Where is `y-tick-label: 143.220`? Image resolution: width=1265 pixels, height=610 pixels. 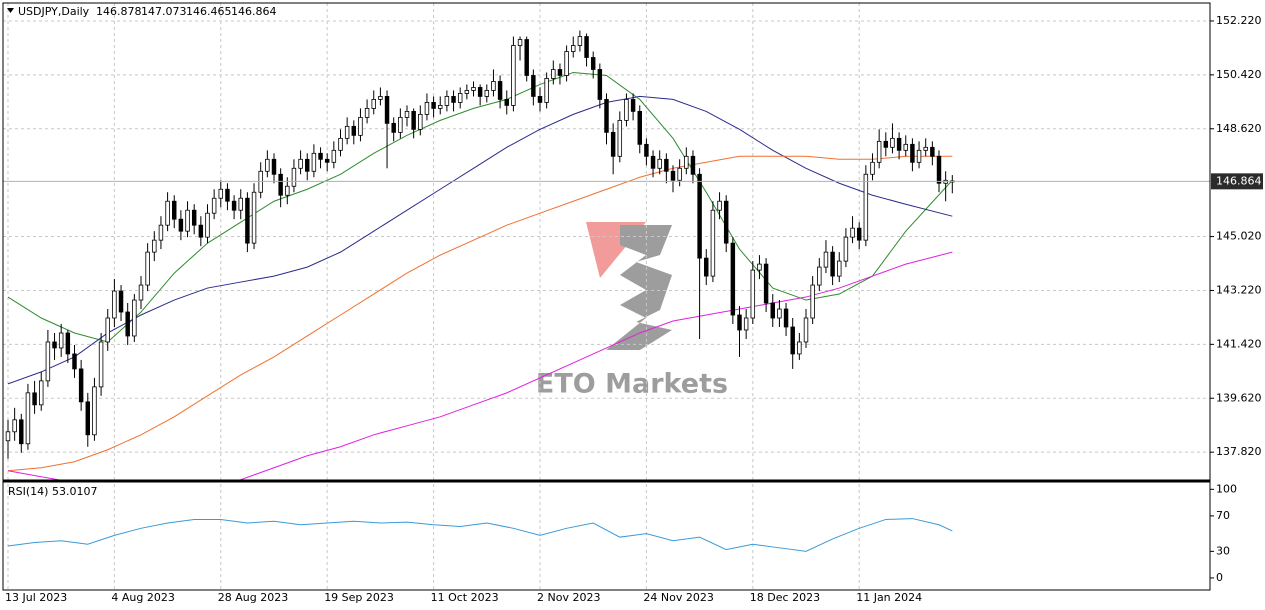 y-tick-label: 143.220 is located at coordinates (1239, 289).